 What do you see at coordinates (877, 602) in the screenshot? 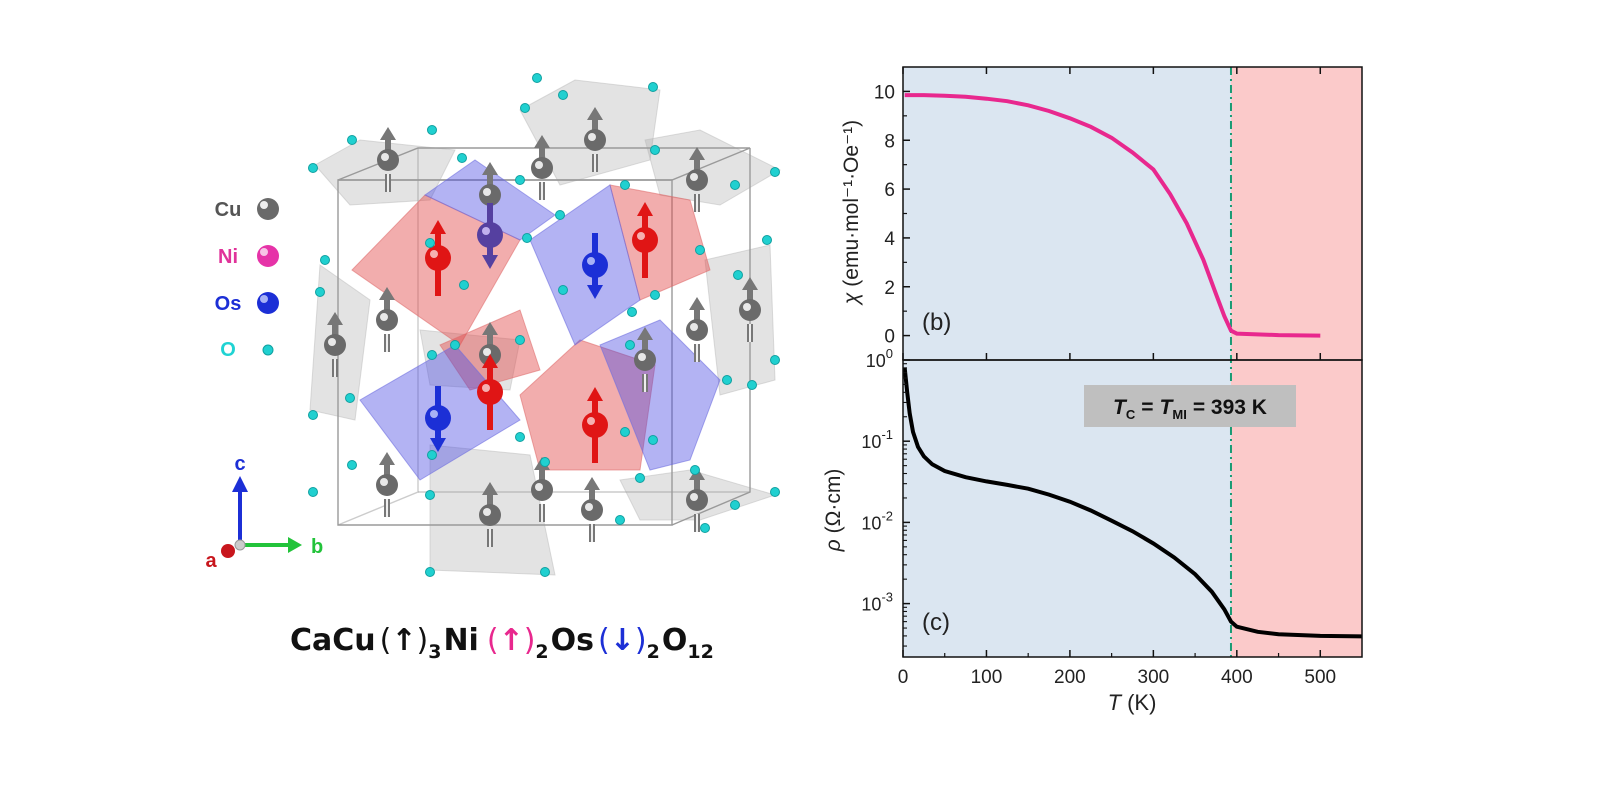
I see `y-tick-label: 10⁻³` at bounding box center [877, 602].